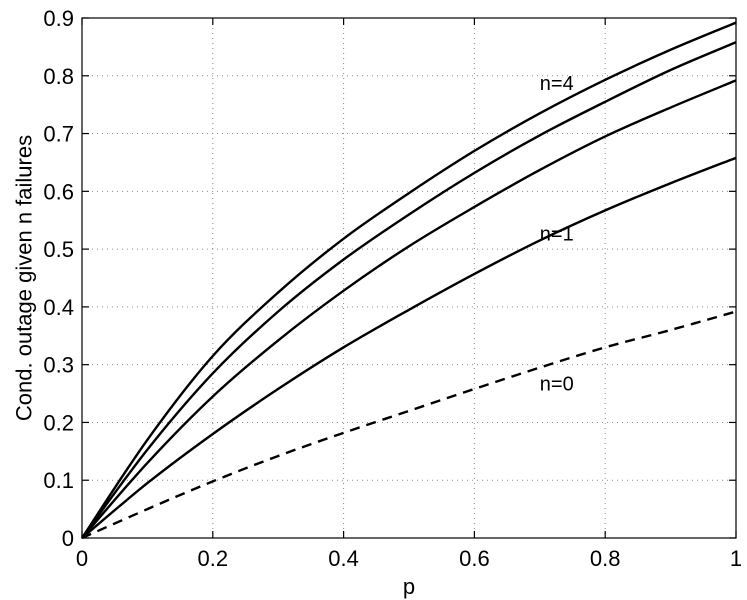 The height and width of the screenshot is (600, 747). What do you see at coordinates (58, 134) in the screenshot?
I see `y-tick-label: 0.7` at bounding box center [58, 134].